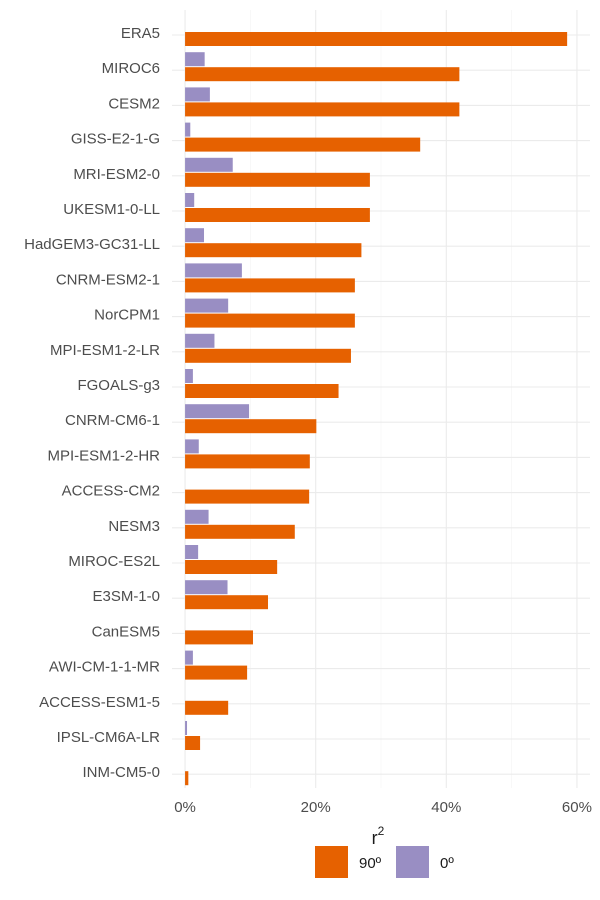 Image resolution: width=600 pixels, height=900 pixels. I want to click on bar-0-NESM3, so click(197, 516).